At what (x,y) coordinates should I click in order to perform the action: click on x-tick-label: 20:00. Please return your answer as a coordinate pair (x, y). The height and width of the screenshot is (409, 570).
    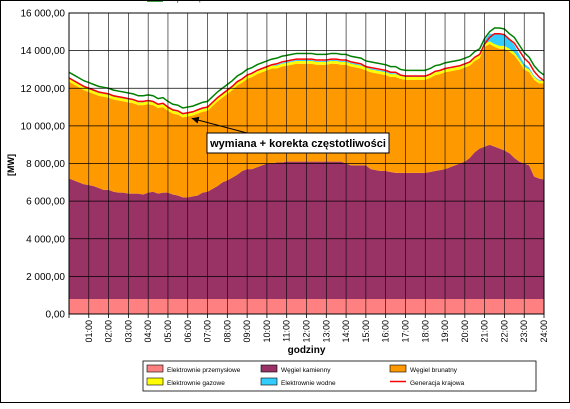
    Looking at the image, I should click on (465, 331).